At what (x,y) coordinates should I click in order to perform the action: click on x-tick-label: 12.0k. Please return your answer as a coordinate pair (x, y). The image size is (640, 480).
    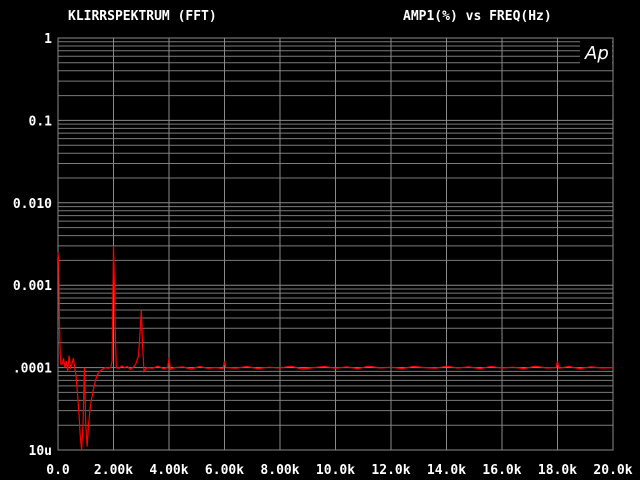
    Looking at the image, I should click on (390, 470).